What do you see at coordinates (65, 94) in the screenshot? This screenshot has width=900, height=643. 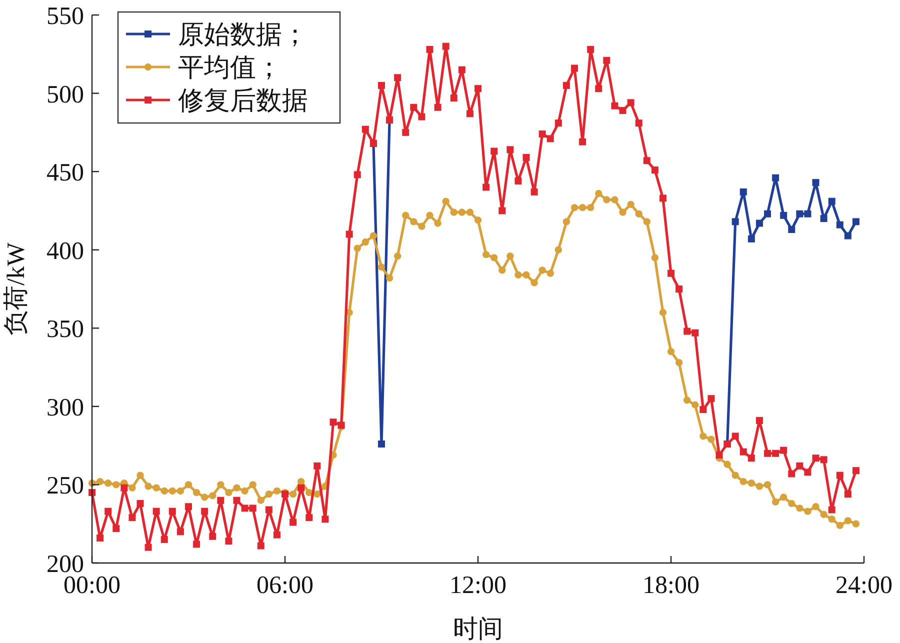 I see `y-tick-label: 500` at bounding box center [65, 94].